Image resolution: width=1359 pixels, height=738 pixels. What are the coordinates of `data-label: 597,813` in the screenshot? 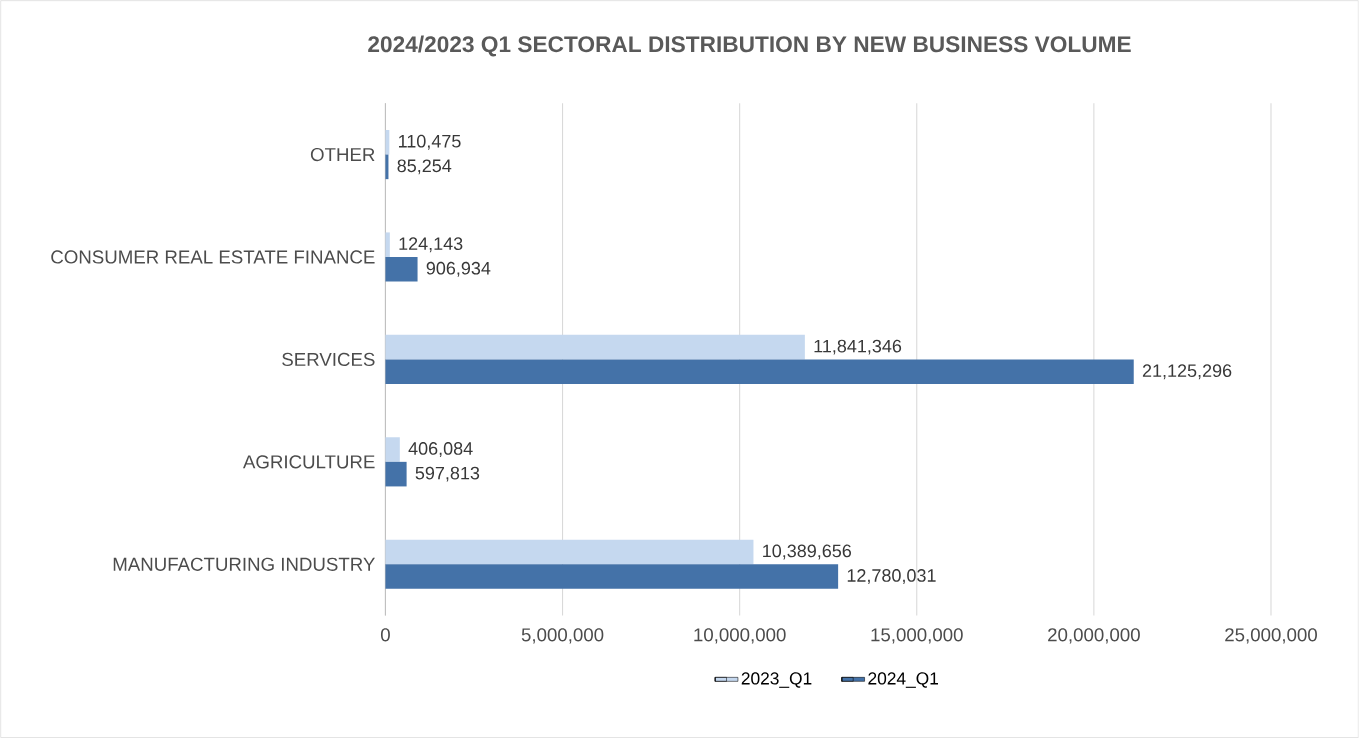 It's located at (447, 474).